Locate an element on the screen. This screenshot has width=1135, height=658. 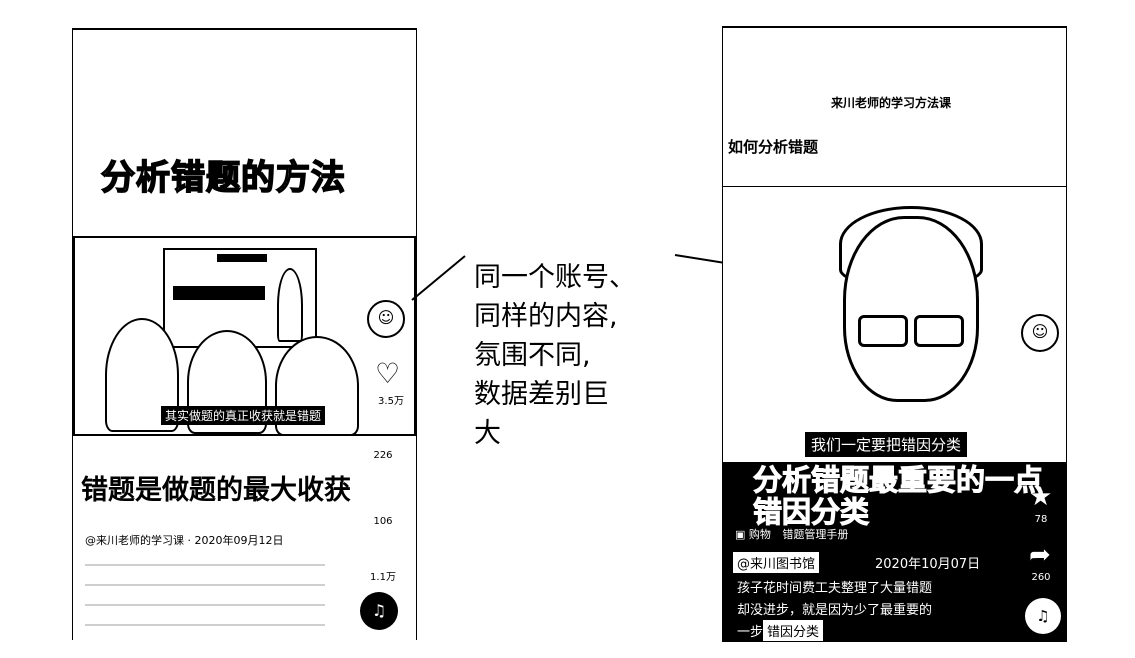
product-tag-label: 错题管理手册 is located at coordinates (815, 534).